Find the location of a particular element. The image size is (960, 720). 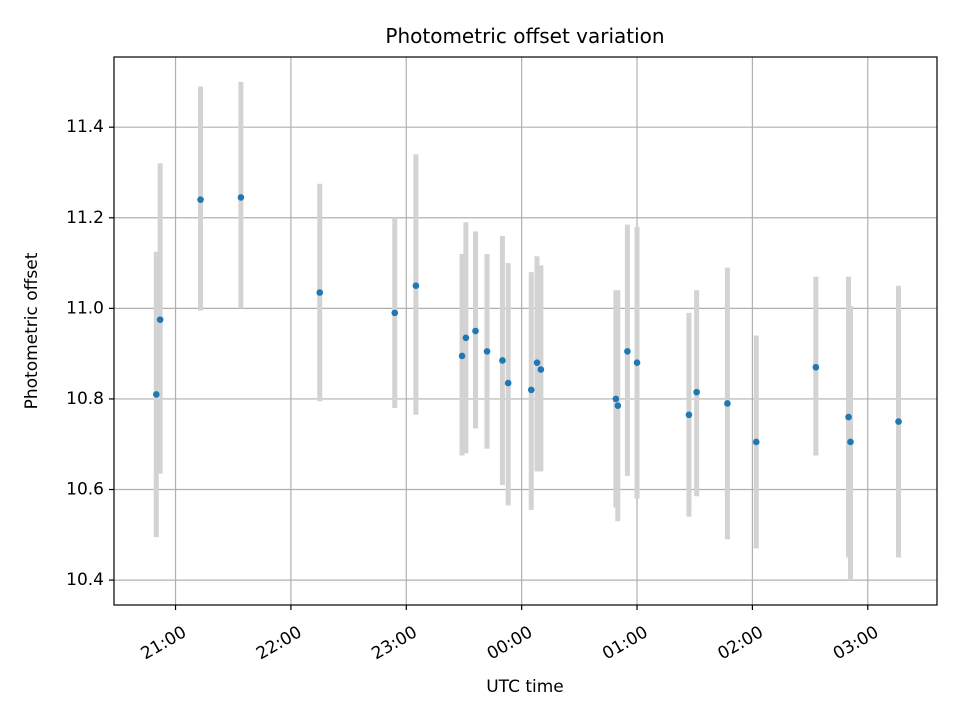

y-tick-label: 11.0 is located at coordinates (85, 308).